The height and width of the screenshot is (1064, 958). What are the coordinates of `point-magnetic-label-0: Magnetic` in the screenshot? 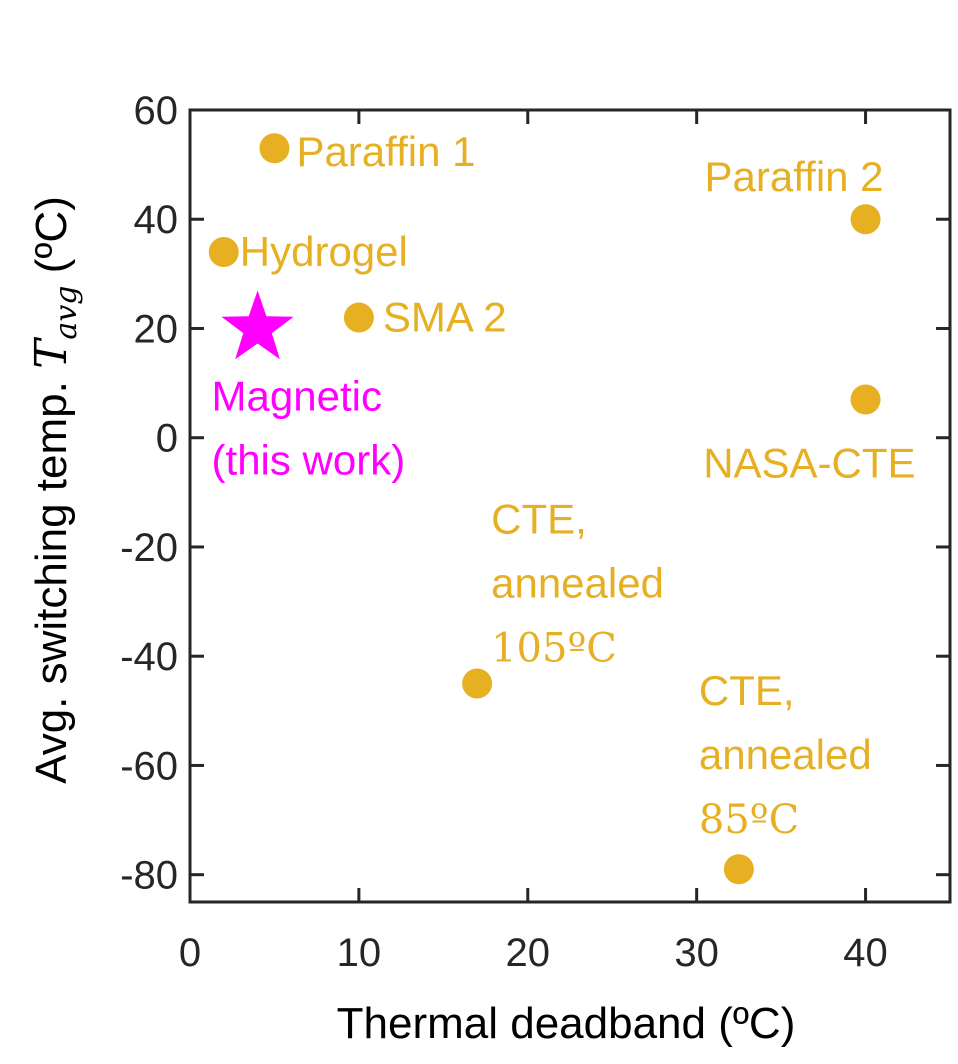 It's located at (297, 395).